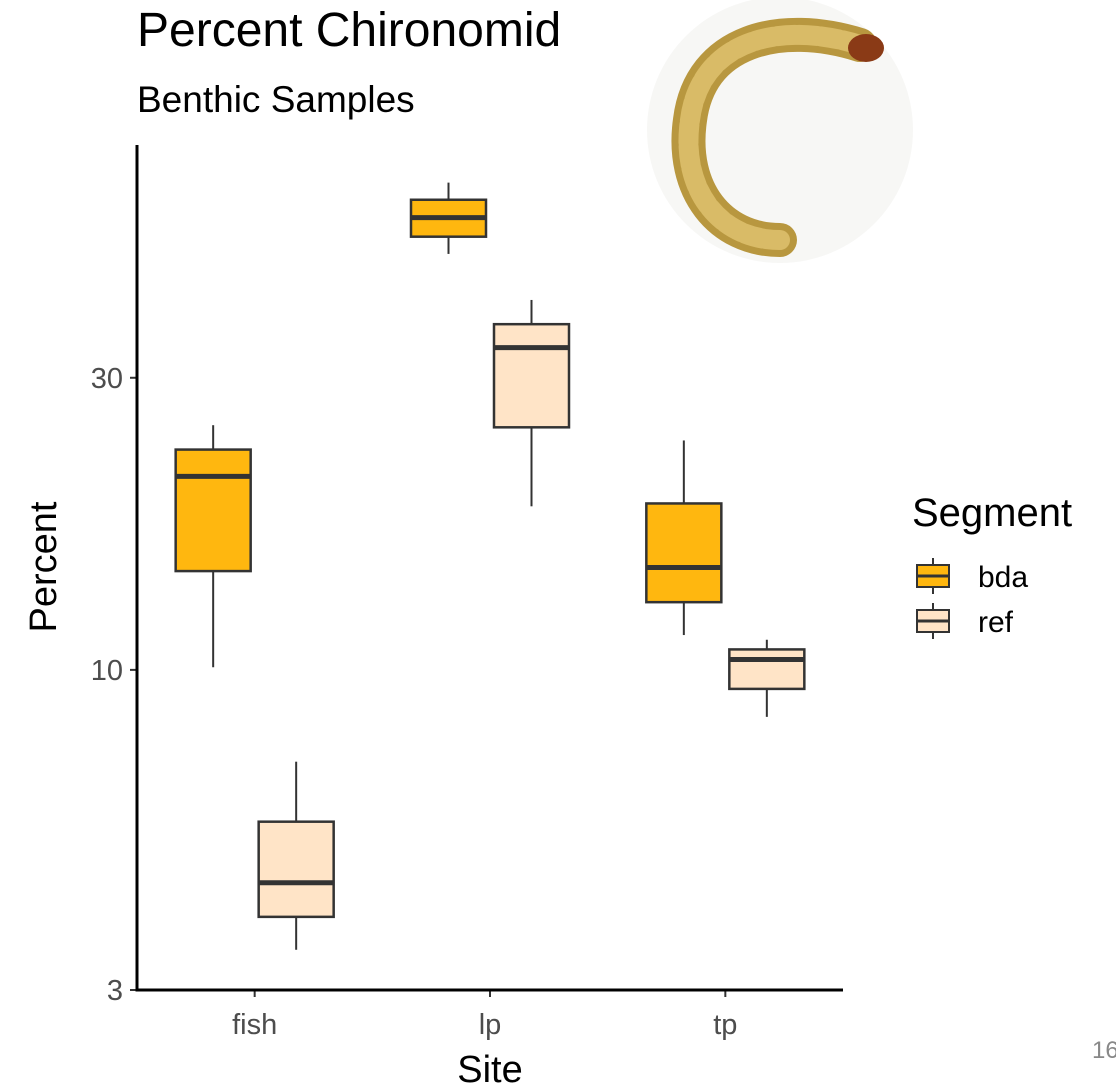  I want to click on chart-subtitle: Benthic Samples, so click(276, 99).